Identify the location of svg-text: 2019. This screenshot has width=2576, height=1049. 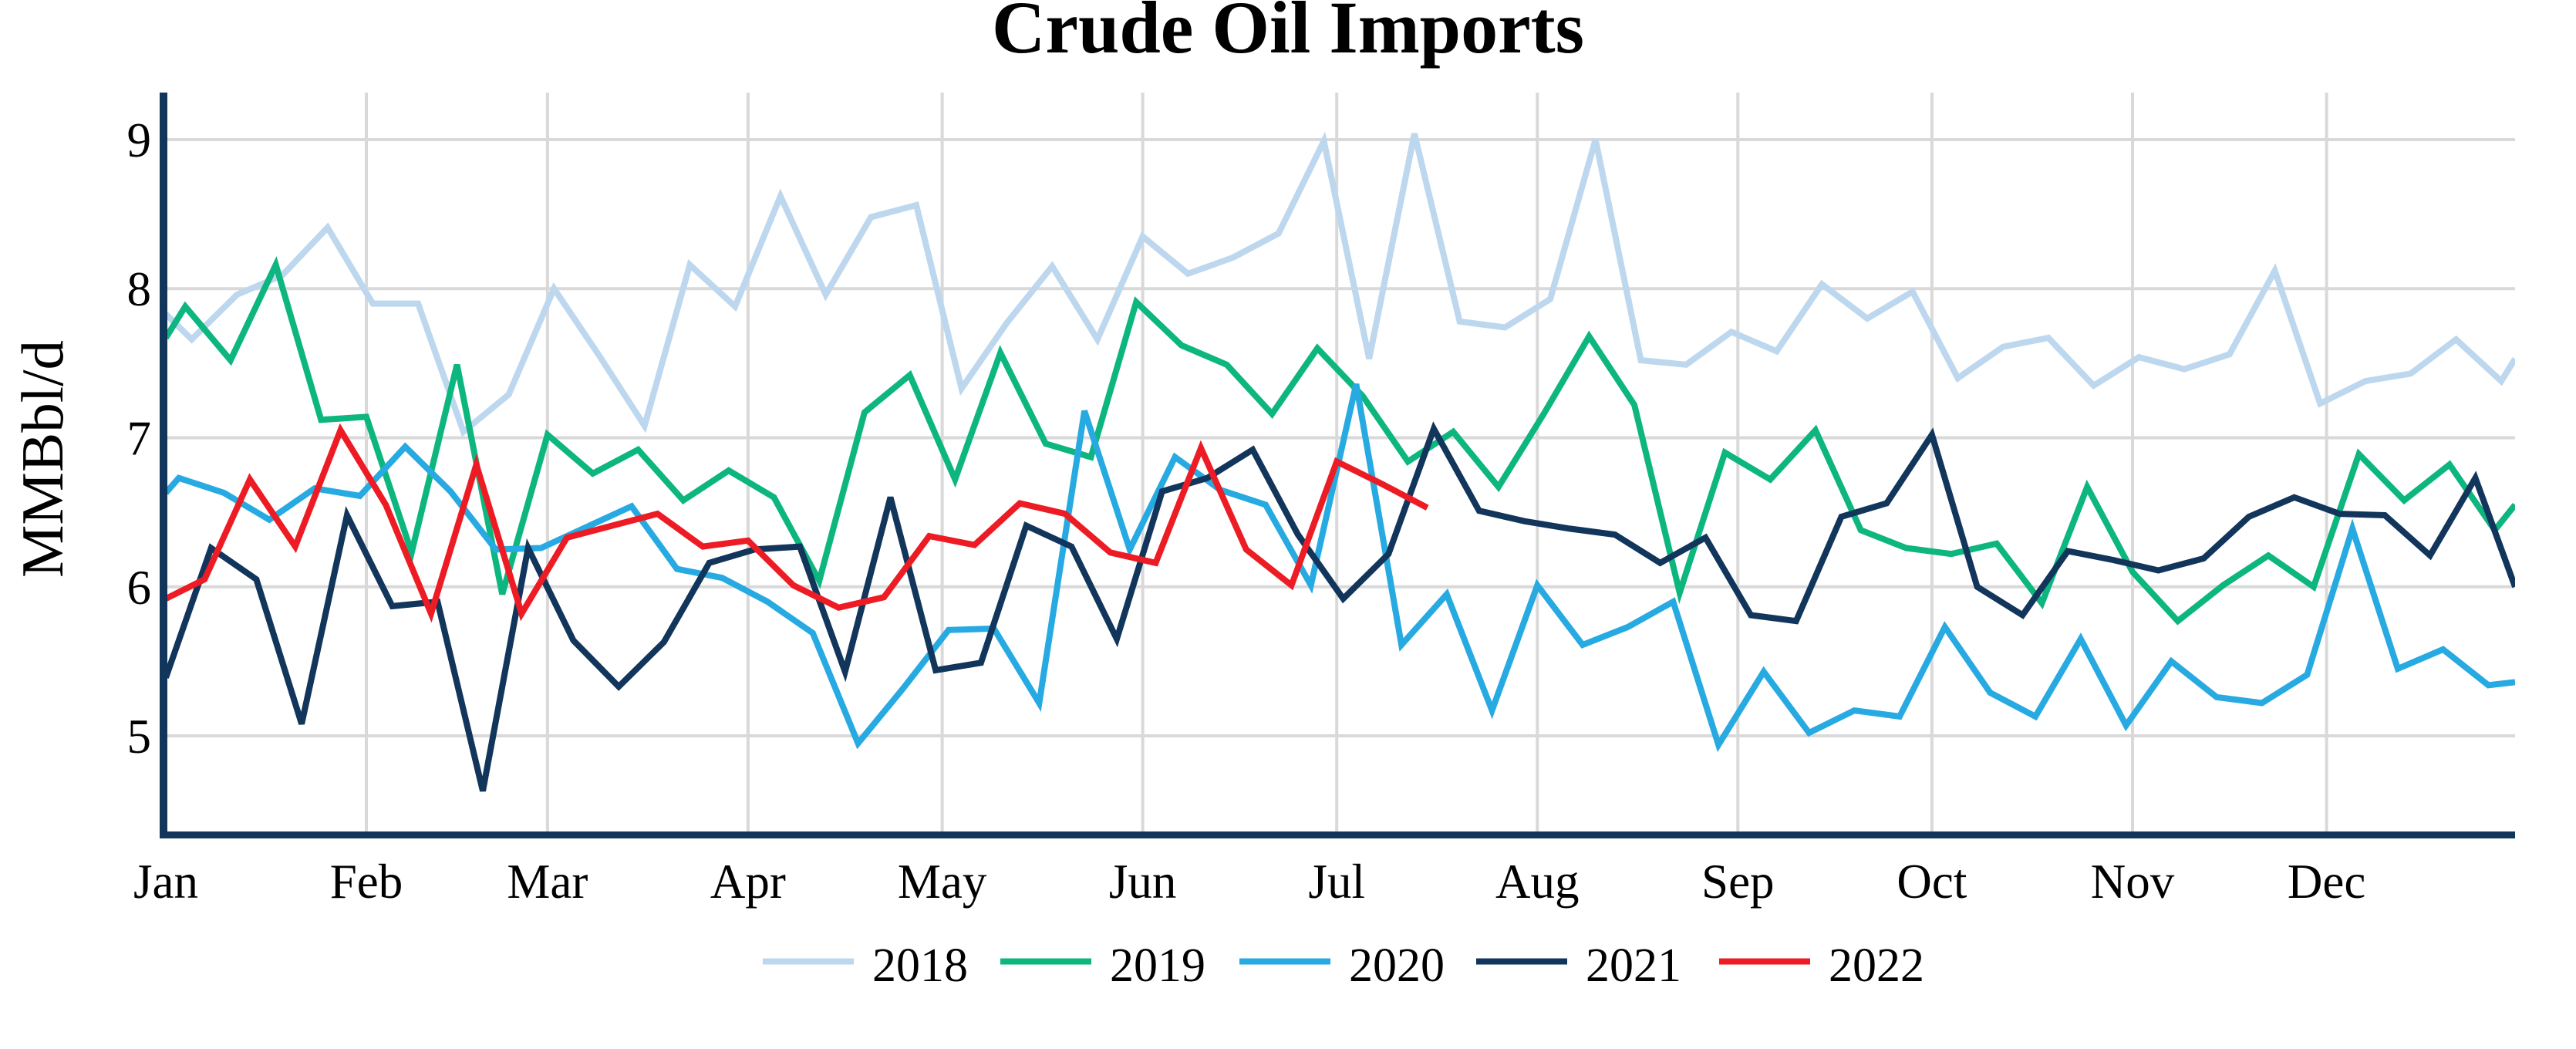
(1157, 965).